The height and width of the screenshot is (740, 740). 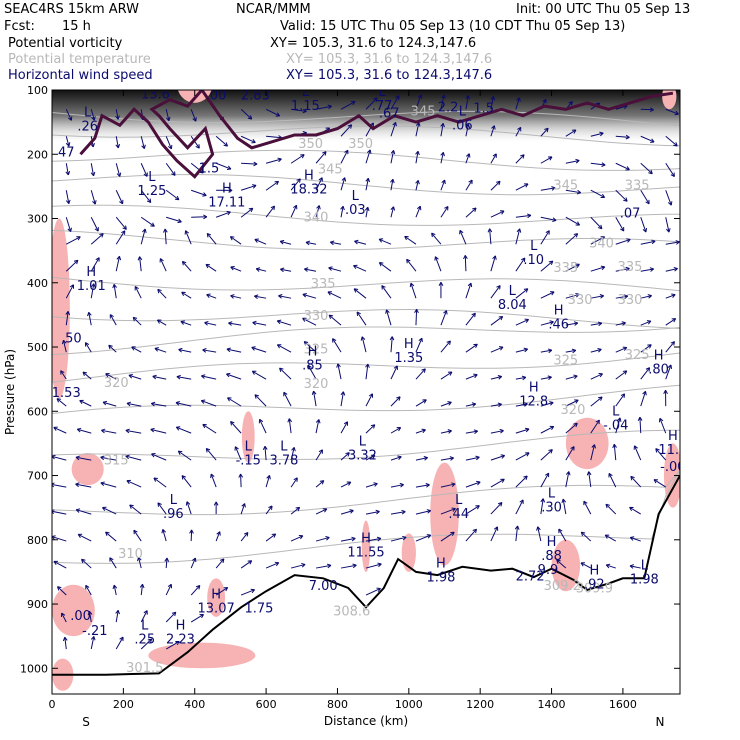 What do you see at coordinates (86, 722) in the screenshot?
I see `south-end-label: S` at bounding box center [86, 722].